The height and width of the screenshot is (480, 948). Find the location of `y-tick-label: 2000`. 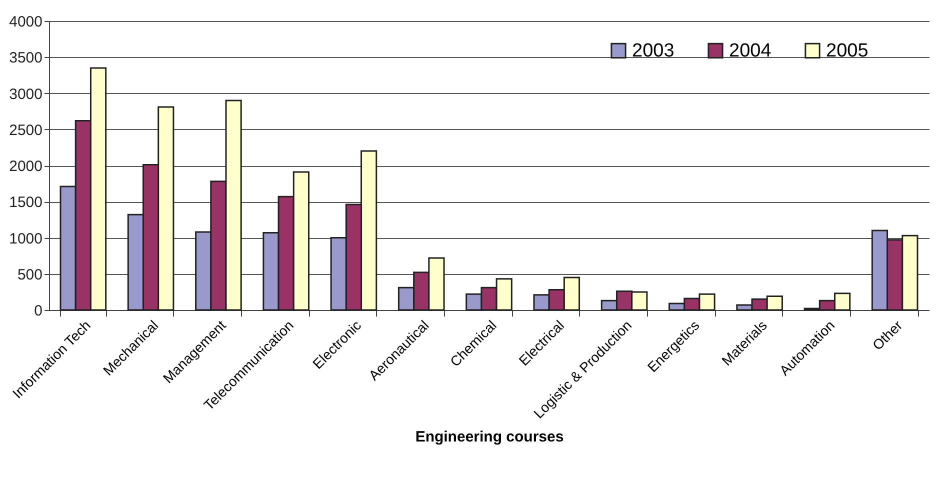

y-tick-label: 2000 is located at coordinates (25, 166).